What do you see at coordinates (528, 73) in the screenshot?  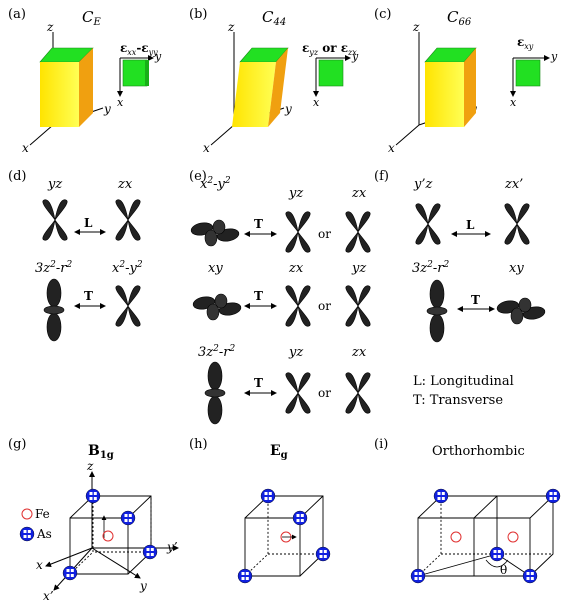 I see `strain-square` at bounding box center [528, 73].